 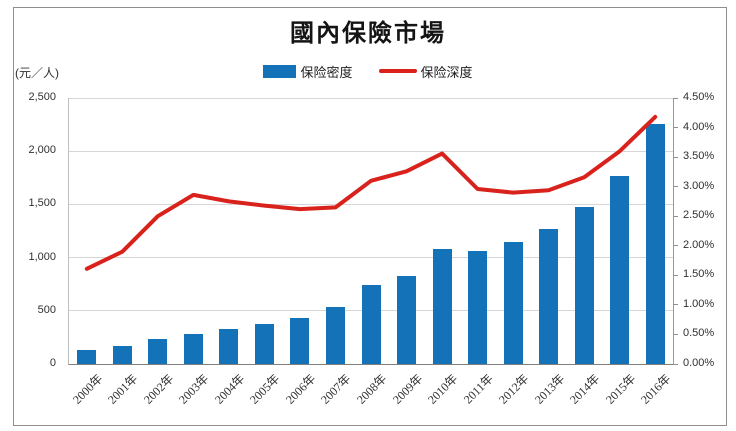 What do you see at coordinates (368, 71) in the screenshot?
I see `legend: 保险密度 保险深度` at bounding box center [368, 71].